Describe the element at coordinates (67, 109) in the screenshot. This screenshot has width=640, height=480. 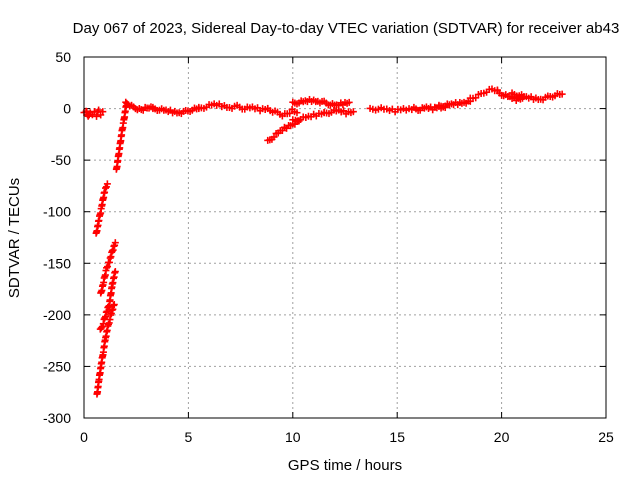
I see `y-tick-label: 0` at that location.